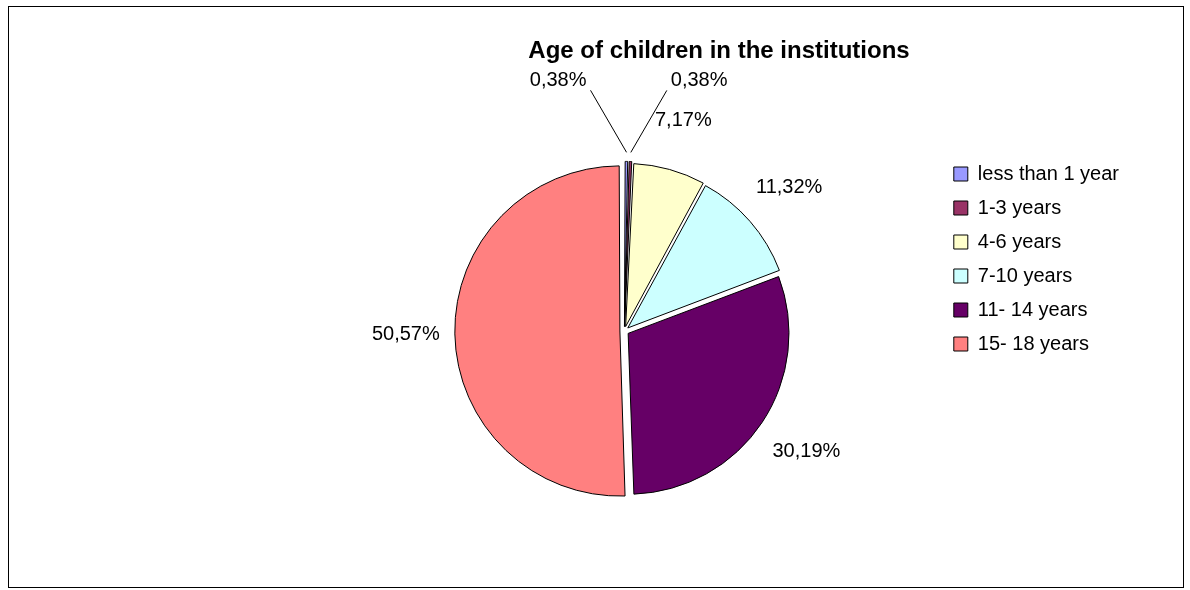  I want to click on legend-label: 15- 18 years, so click(1033, 342).